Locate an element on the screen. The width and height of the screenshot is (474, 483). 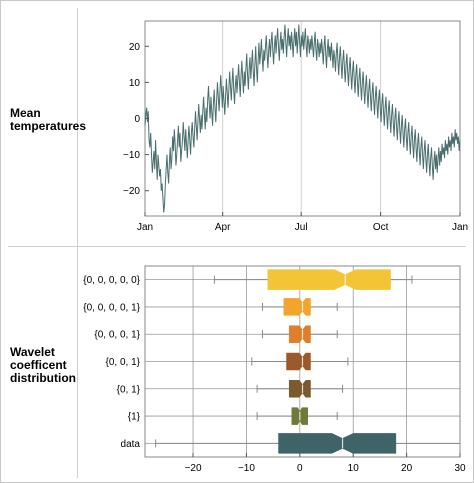
row-label-line: coefficent is located at coordinates (38, 365).